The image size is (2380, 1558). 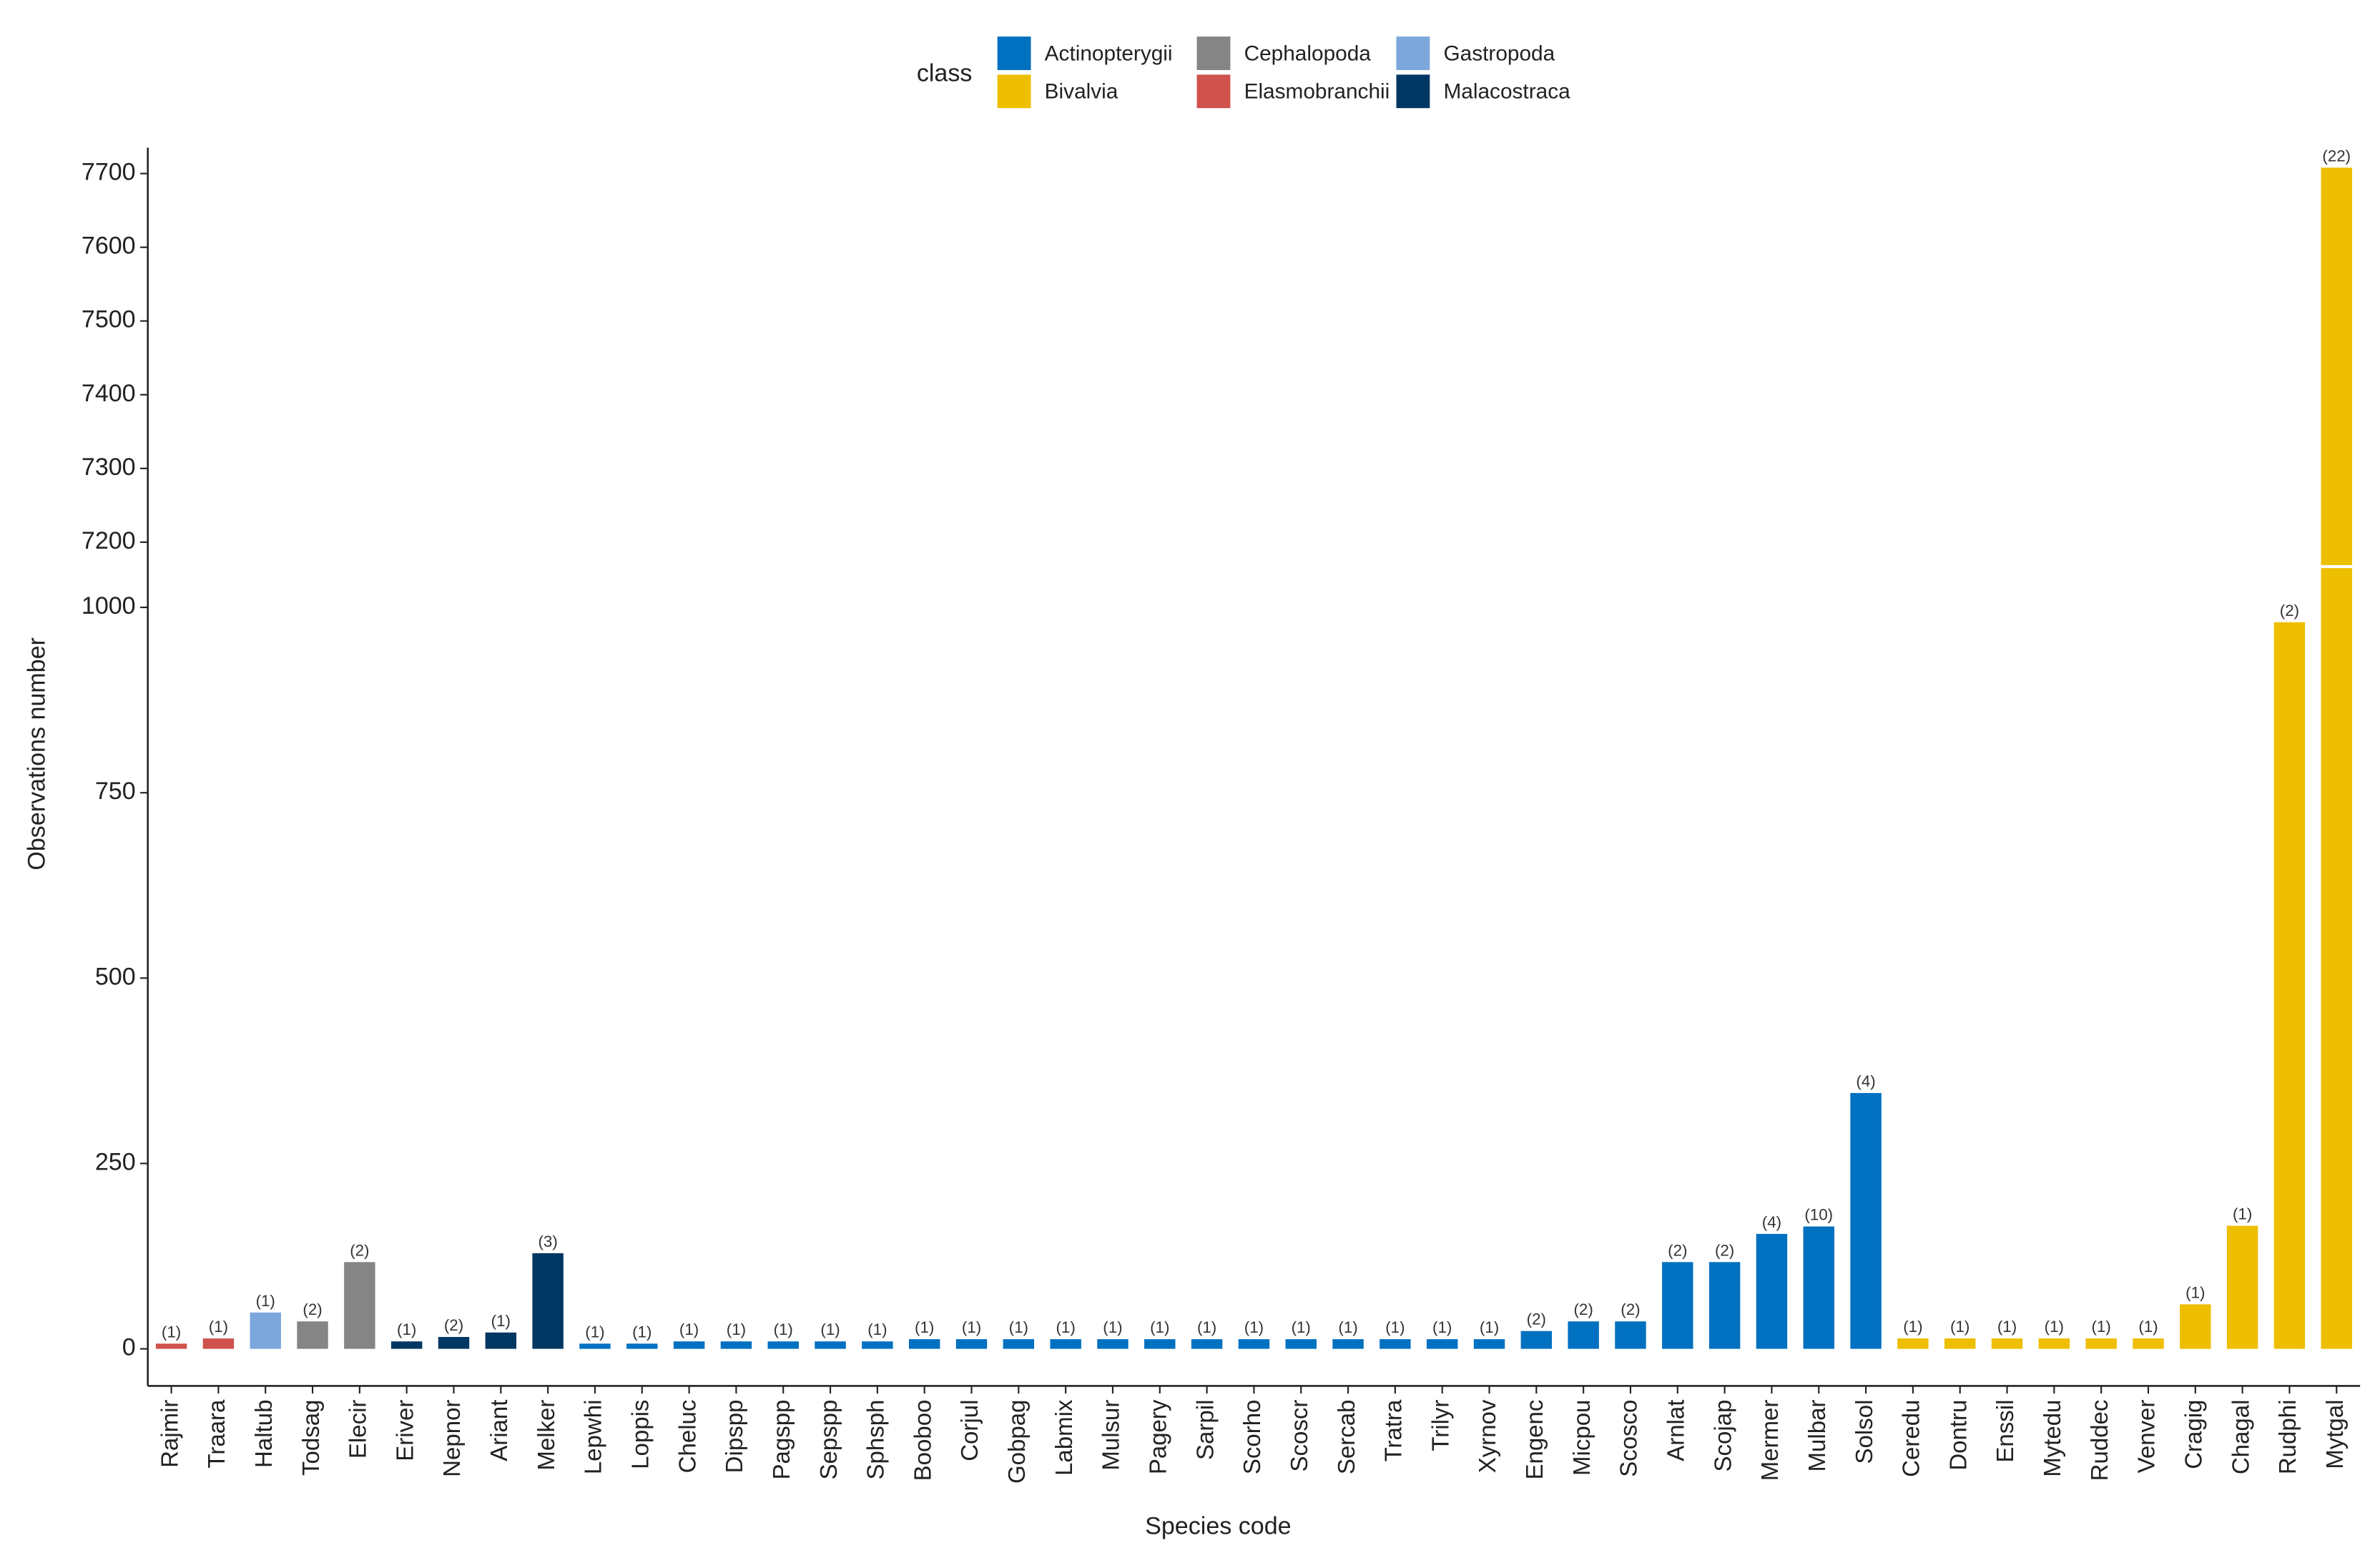 I want to click on x-tick-label: Rajmir, so click(x=169, y=1434).